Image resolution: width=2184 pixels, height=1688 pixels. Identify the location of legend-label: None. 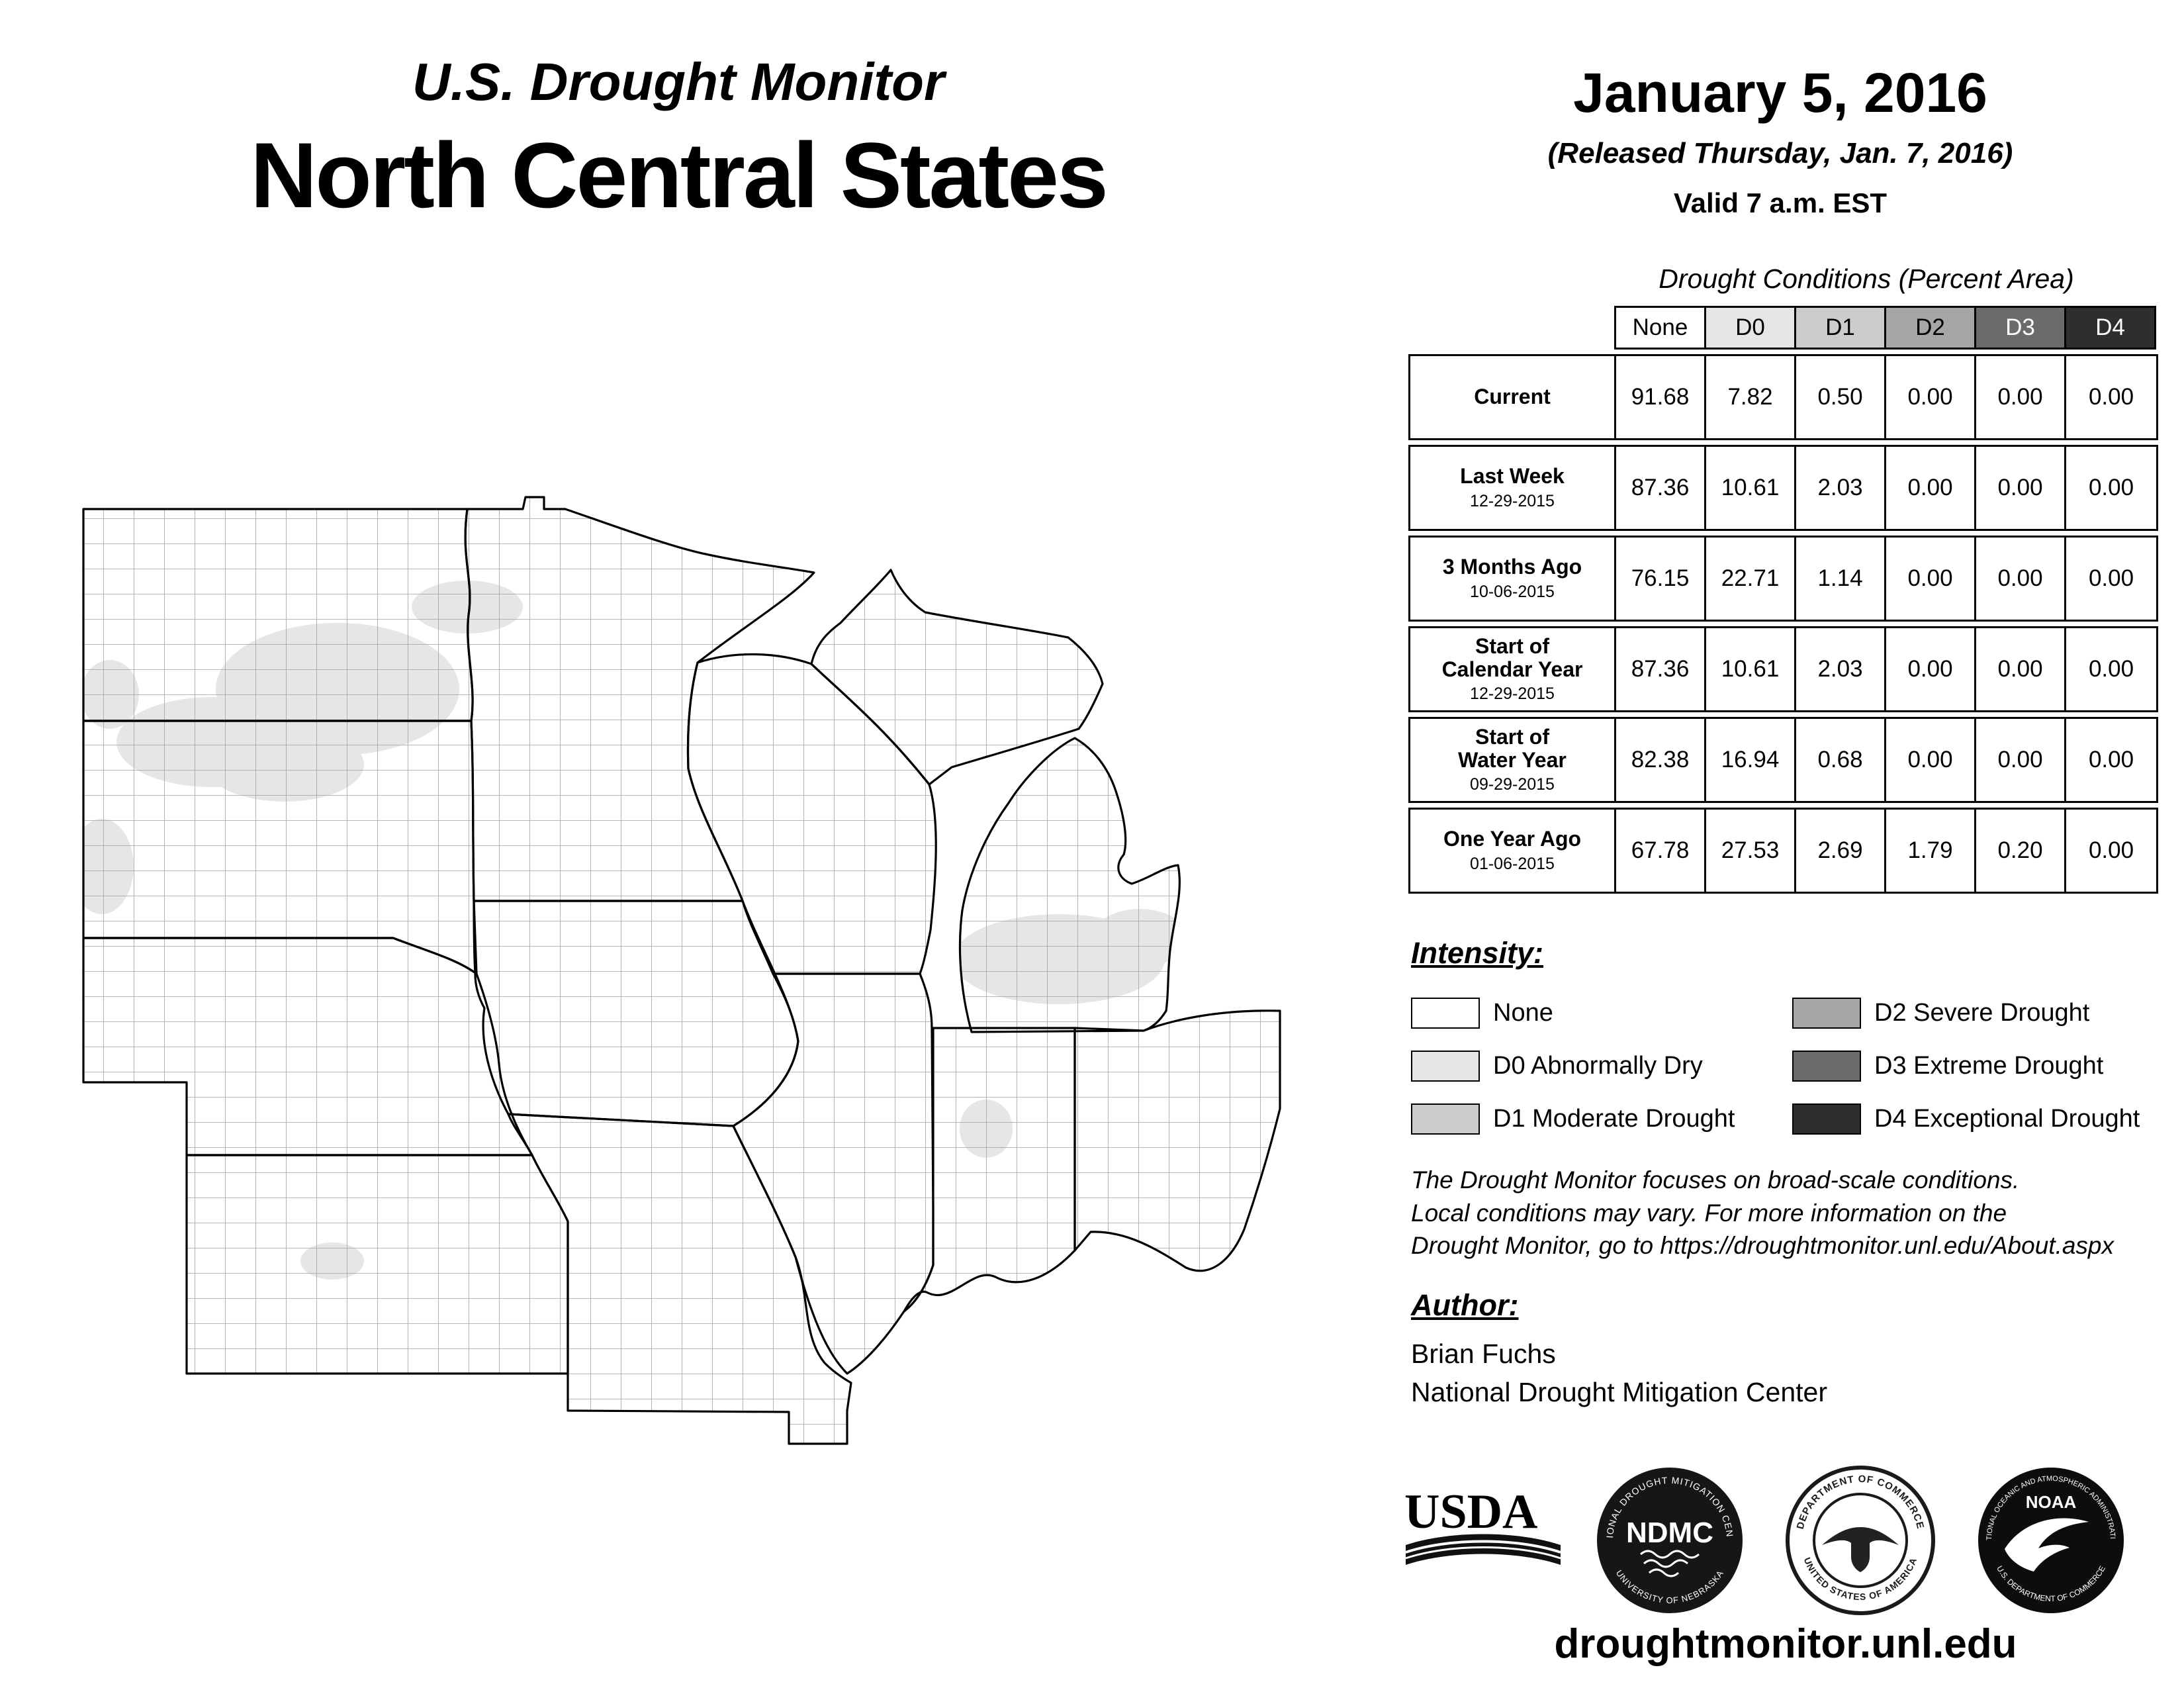
(1523, 1012).